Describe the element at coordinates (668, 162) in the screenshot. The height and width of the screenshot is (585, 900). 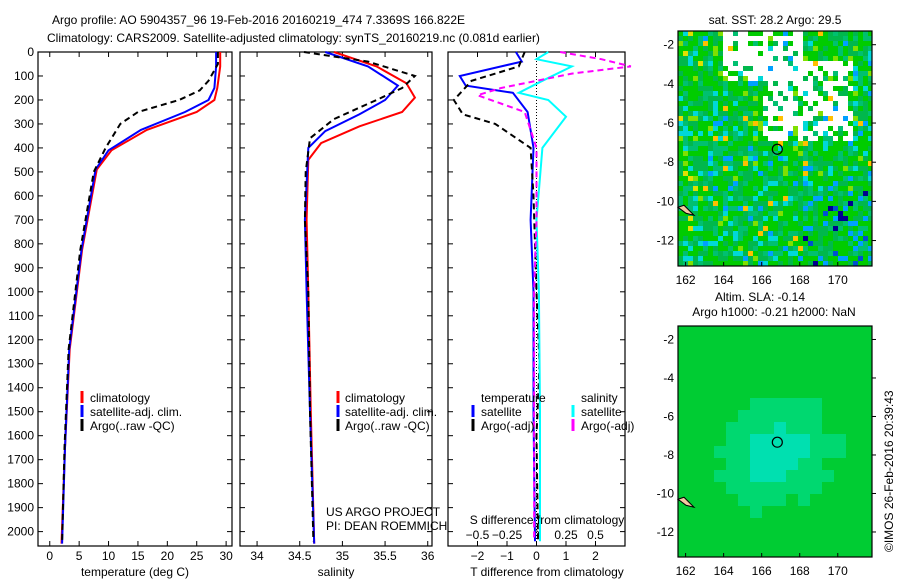
I see `y-tick-label: -8` at that location.